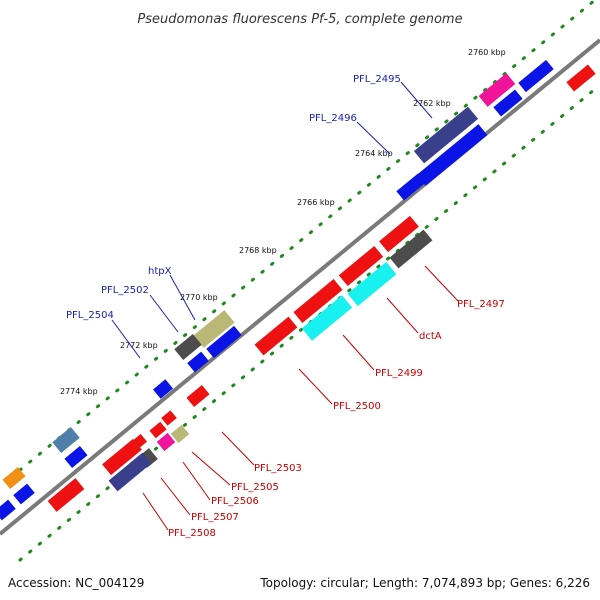 The image size is (600, 600). I want to click on gene-label-pfl-2495: PFL_2495, so click(377, 79).